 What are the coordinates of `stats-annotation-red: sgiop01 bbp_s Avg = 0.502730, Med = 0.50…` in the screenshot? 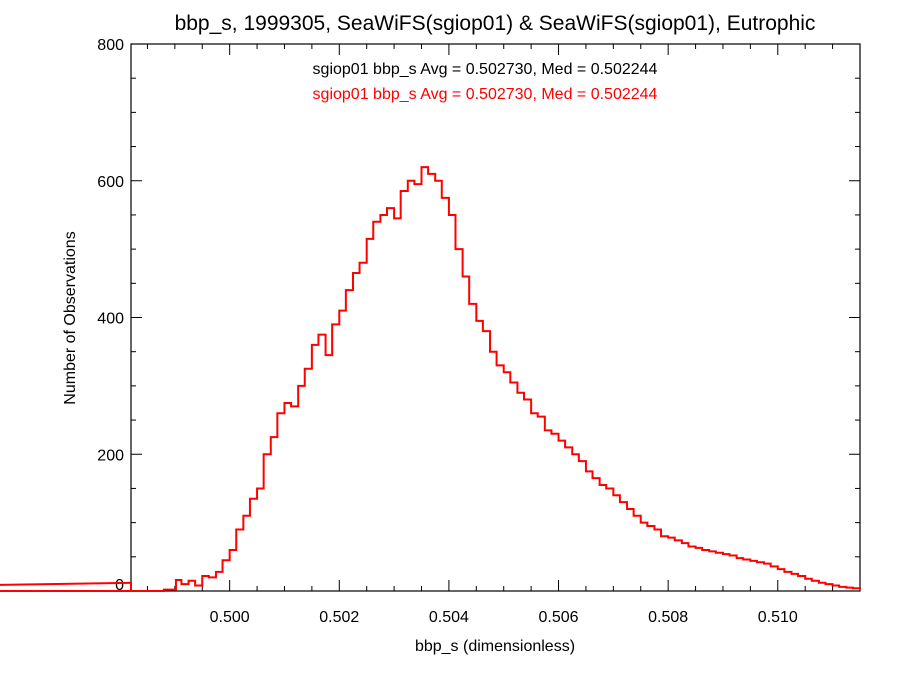 It's located at (485, 94).